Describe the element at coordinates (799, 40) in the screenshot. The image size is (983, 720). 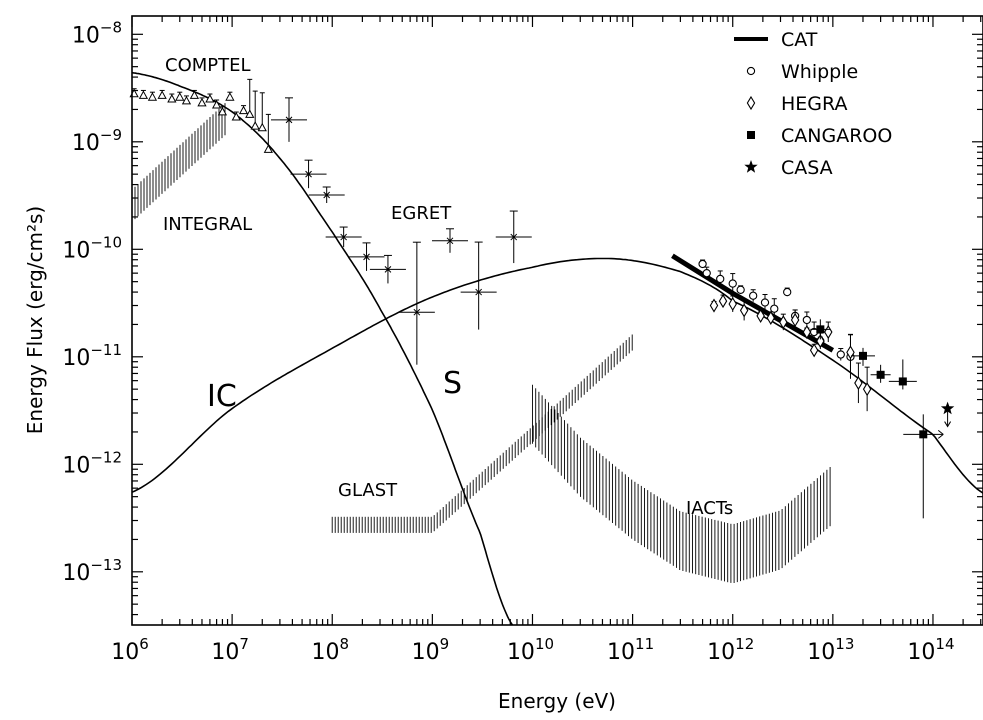
I see `legend-label-cat: CAT` at that location.